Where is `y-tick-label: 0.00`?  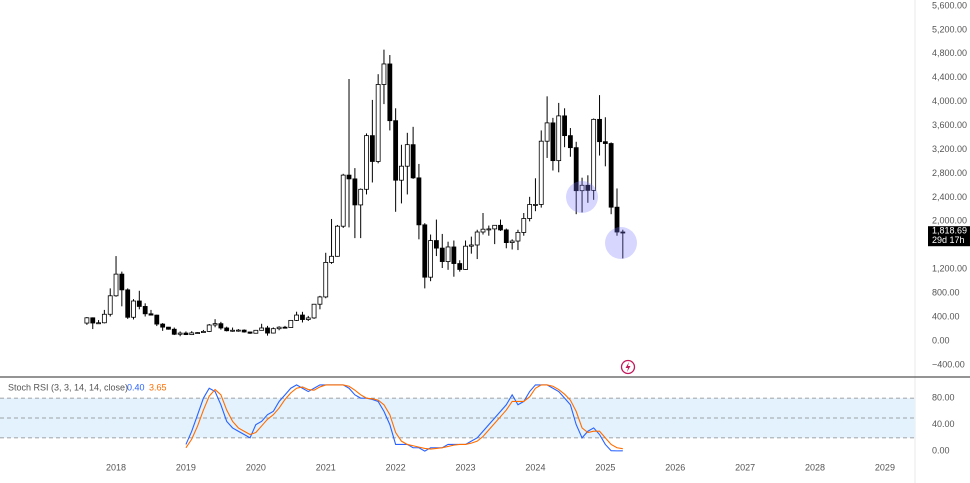 y-tick-label: 0.00 is located at coordinates (941, 340).